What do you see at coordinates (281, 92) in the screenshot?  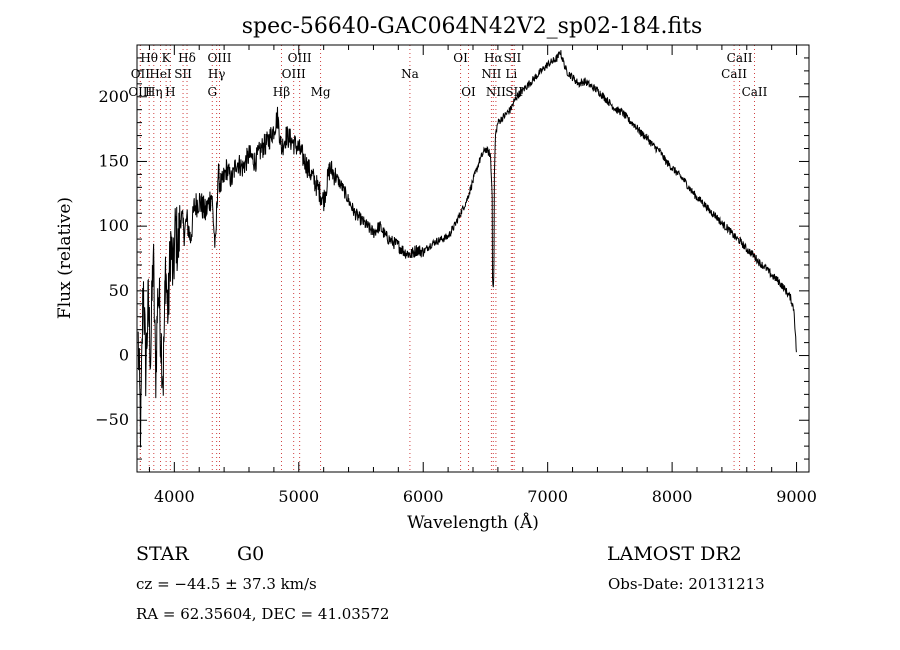 I see `spectral-line-label: Hβ` at bounding box center [281, 92].